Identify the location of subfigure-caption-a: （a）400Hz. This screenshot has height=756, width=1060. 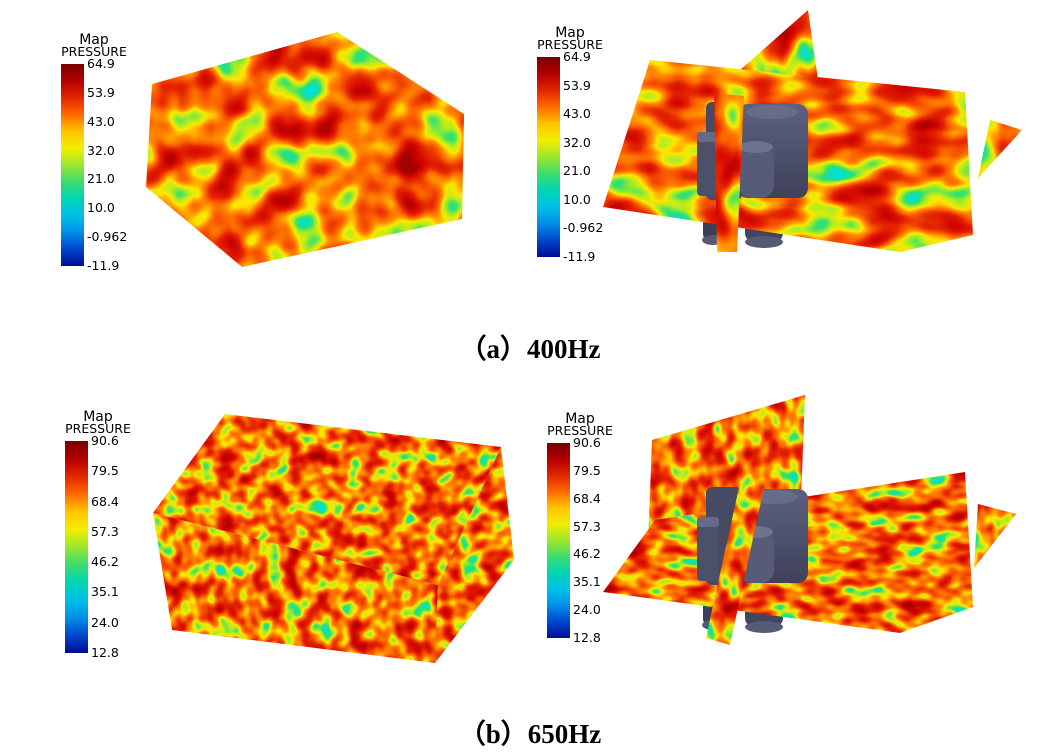
(530, 349).